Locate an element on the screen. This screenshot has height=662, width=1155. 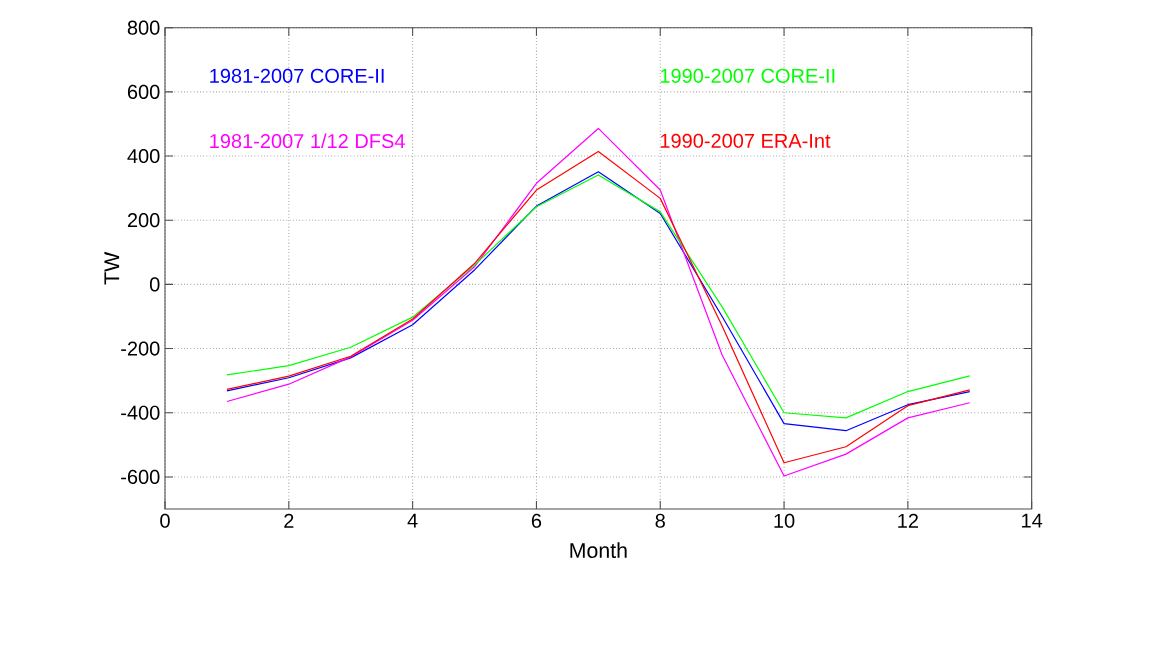
y-tick-label: 800 is located at coordinates (143, 27).